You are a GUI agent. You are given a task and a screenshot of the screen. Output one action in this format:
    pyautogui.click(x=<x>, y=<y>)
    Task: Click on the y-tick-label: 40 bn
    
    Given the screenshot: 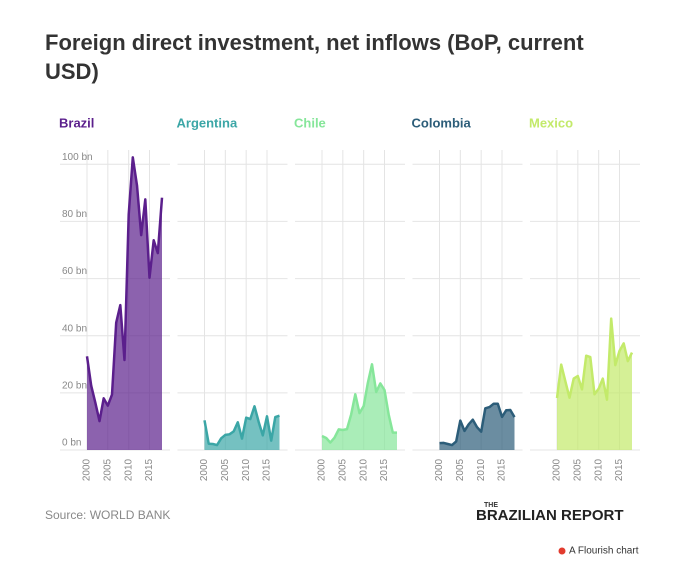 What is the action you would take?
    pyautogui.click(x=74, y=328)
    